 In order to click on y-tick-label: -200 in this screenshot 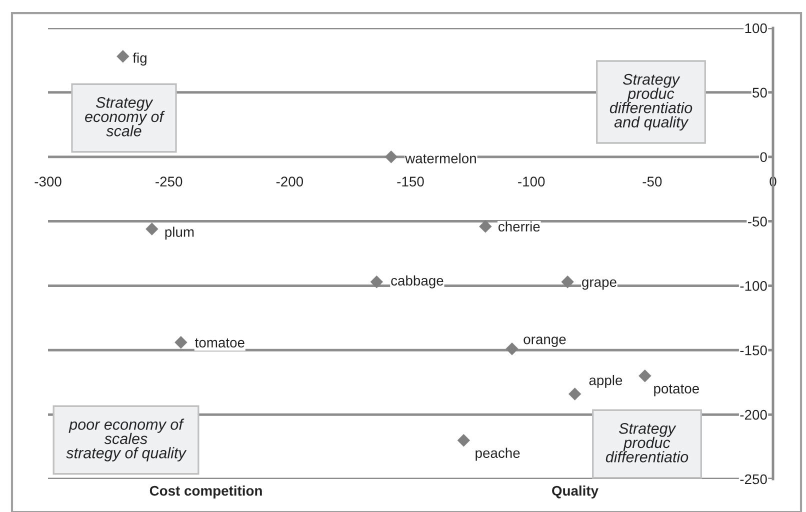, I will do `click(753, 415)`.